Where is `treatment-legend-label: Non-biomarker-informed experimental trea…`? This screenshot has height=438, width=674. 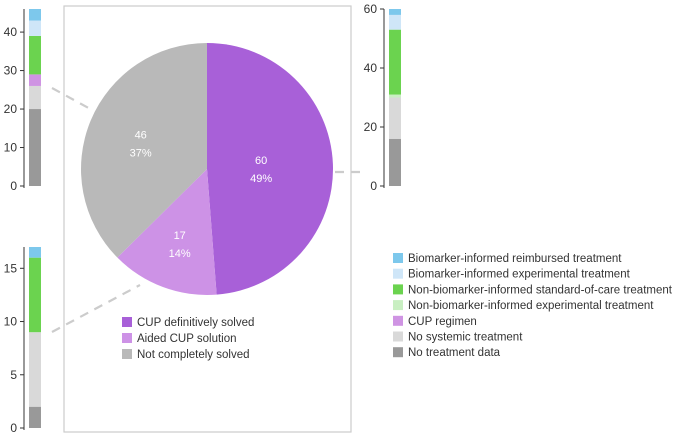 treatment-legend-label: Non-biomarker-informed experimental trea… is located at coordinates (531, 306).